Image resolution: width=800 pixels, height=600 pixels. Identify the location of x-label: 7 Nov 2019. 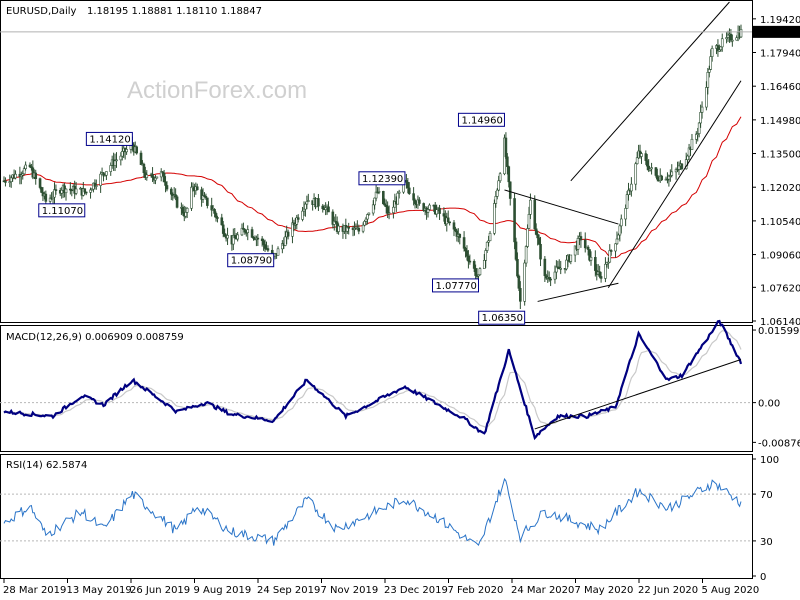
(350, 590).